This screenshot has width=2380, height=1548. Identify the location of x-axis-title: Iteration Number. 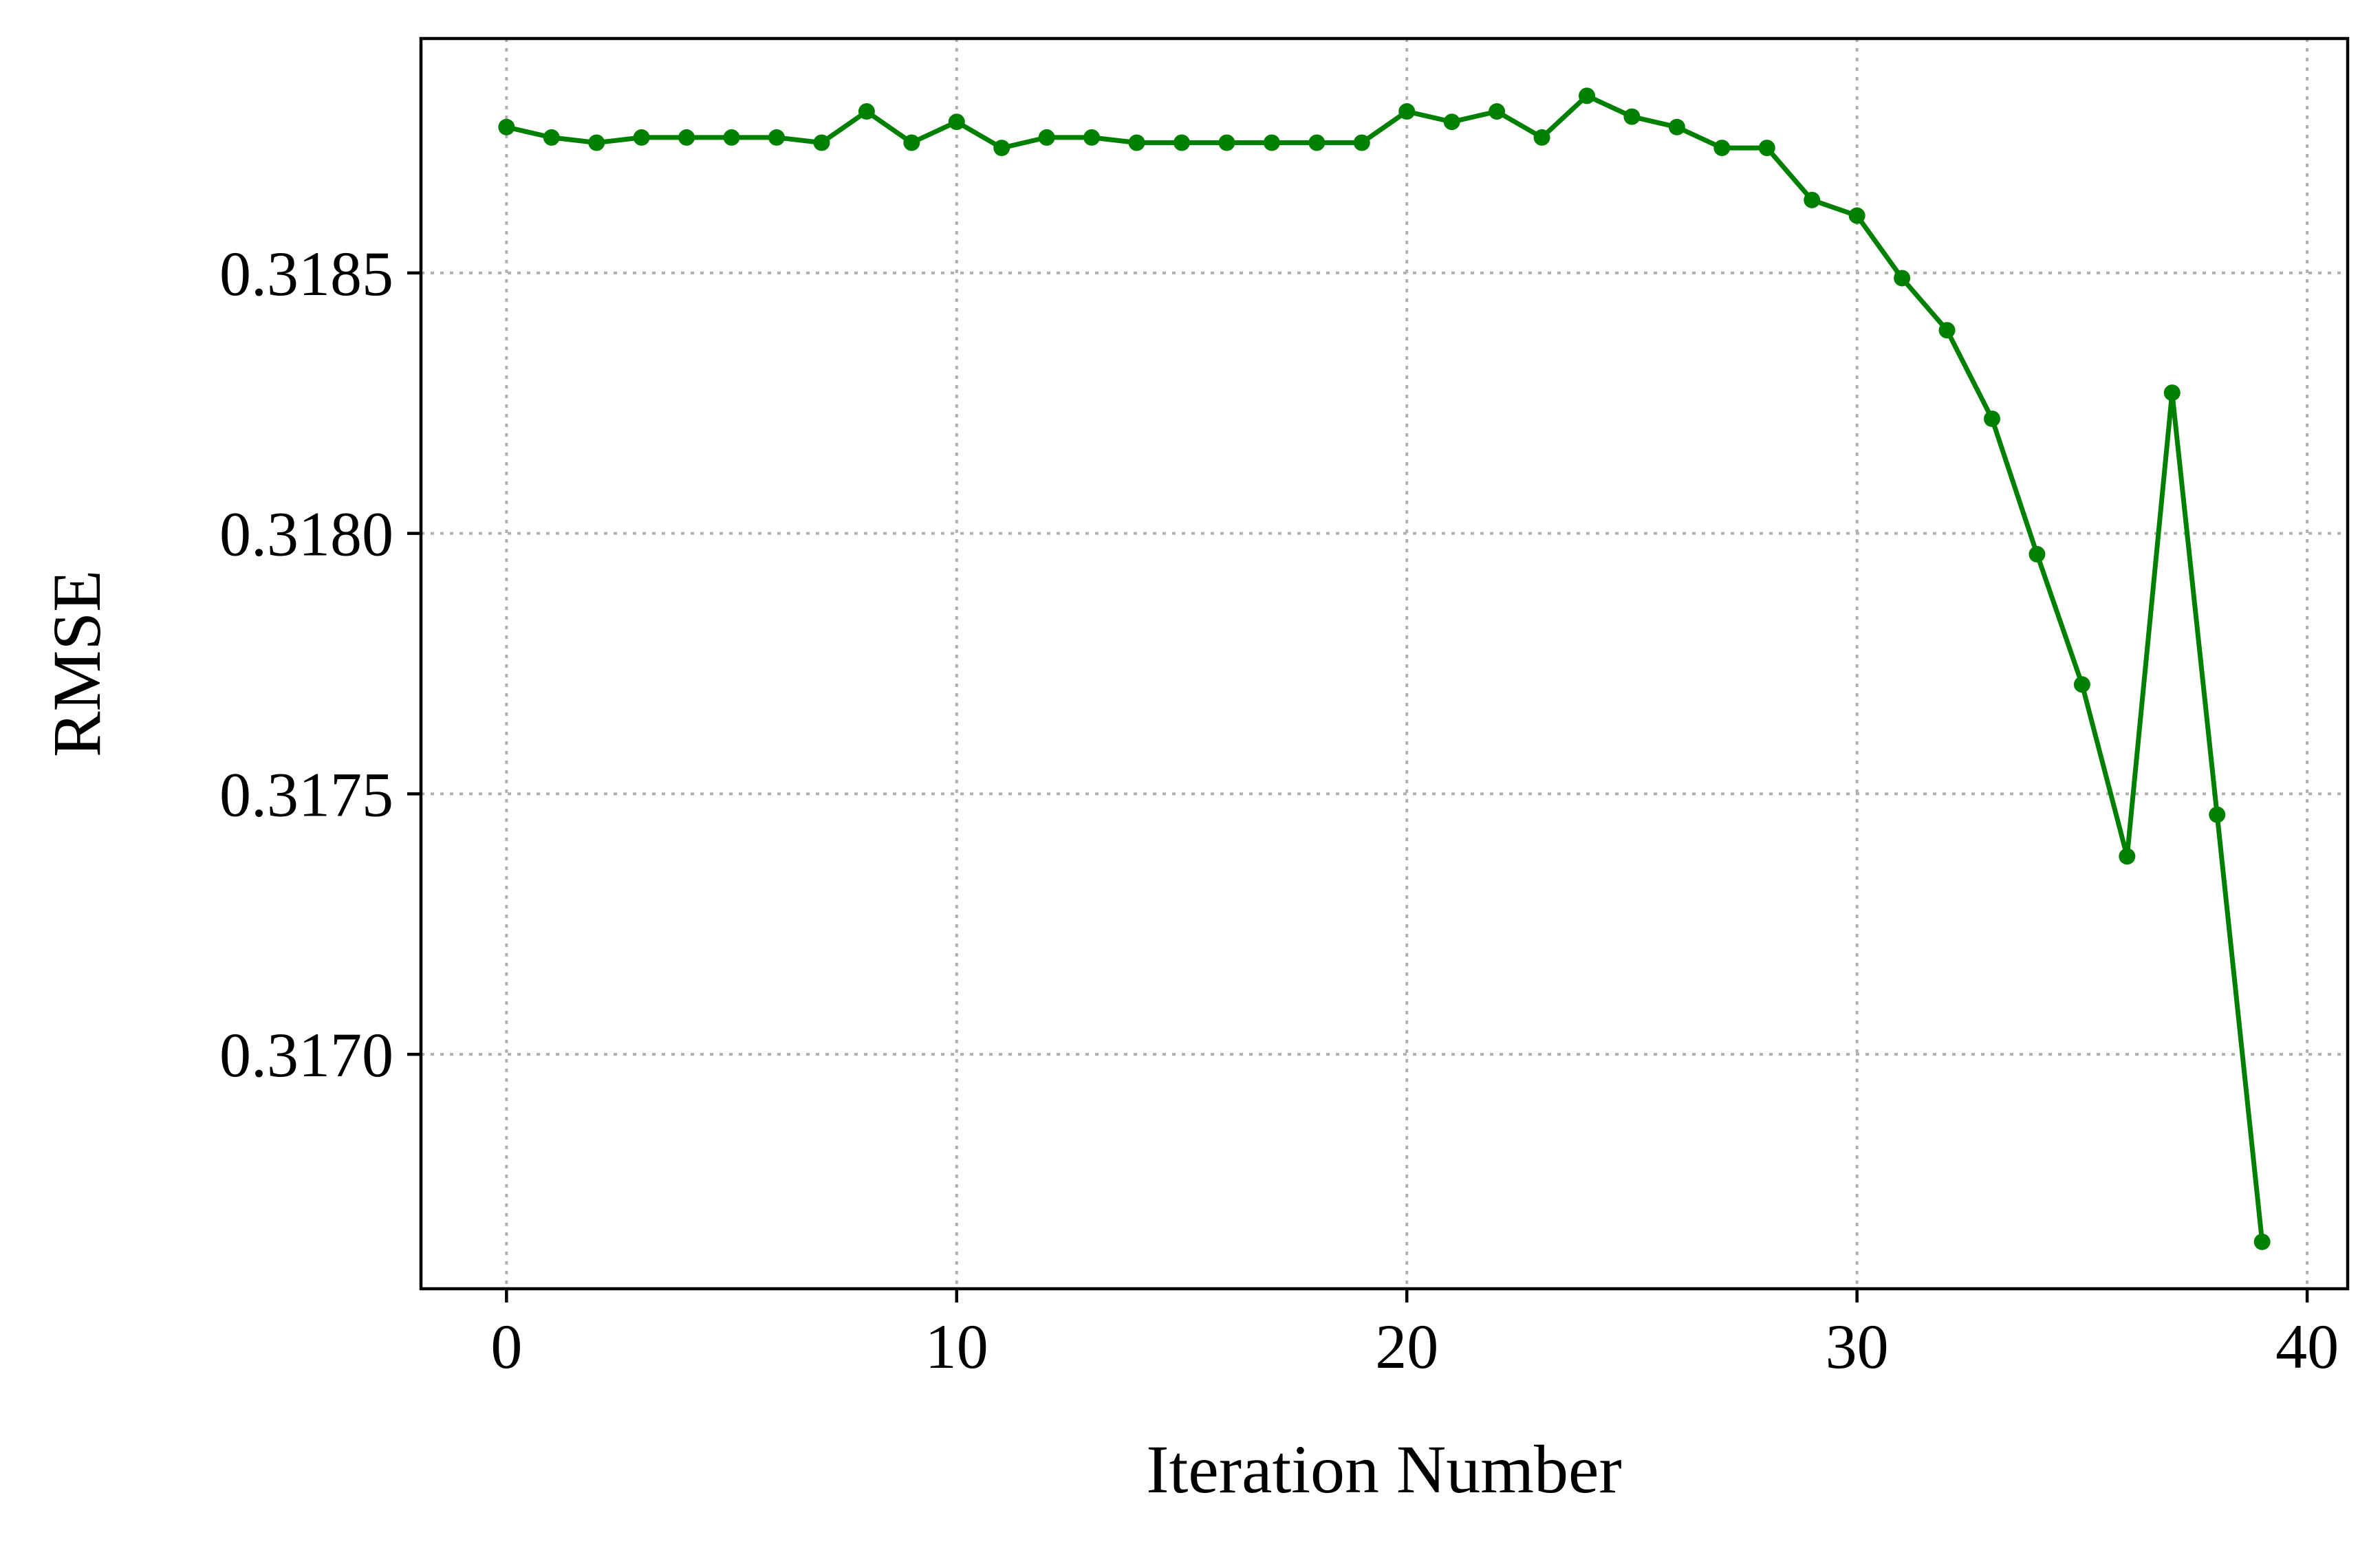
(1383, 1469).